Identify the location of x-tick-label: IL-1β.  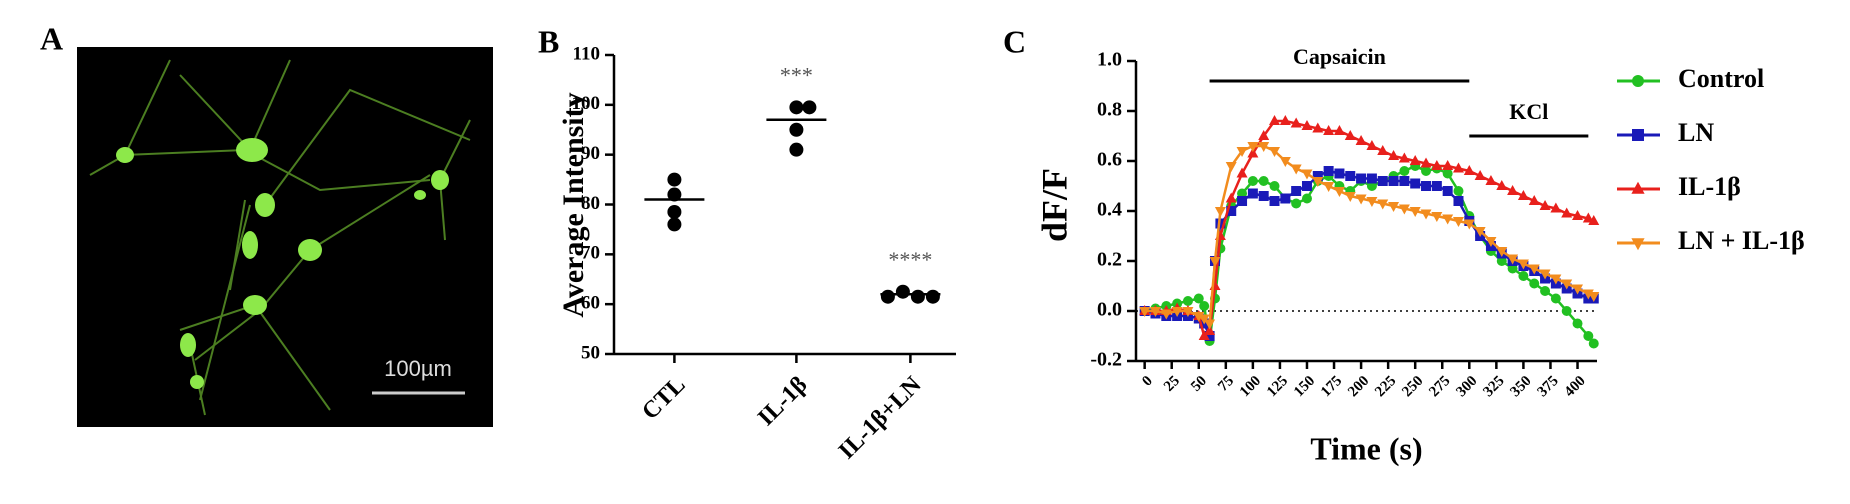
(782, 401).